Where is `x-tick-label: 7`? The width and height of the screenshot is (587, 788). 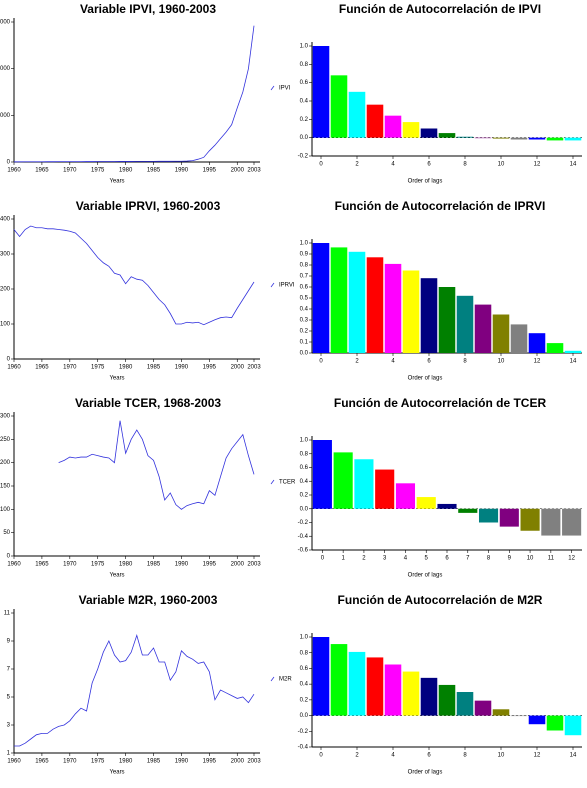 x-tick-label: 7 is located at coordinates (468, 559).